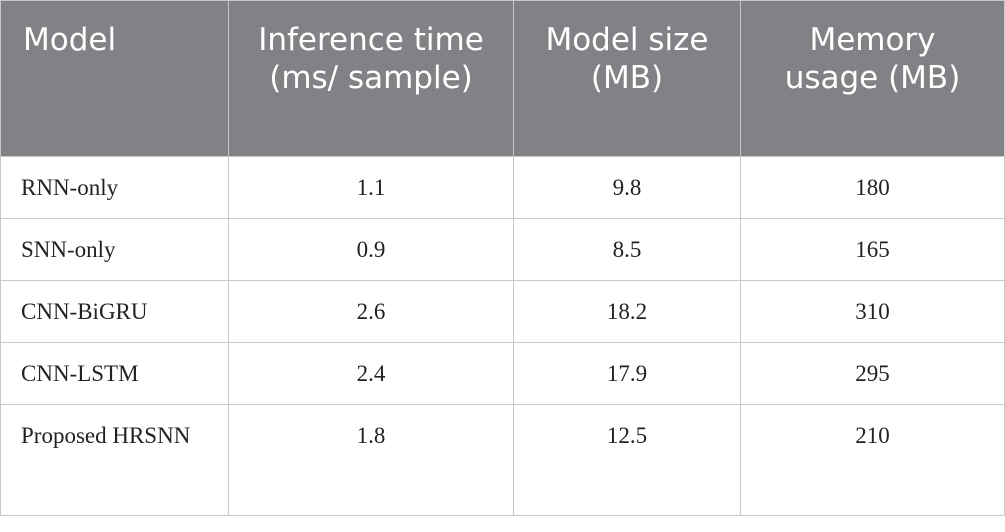 This screenshot has width=1005, height=532. Describe the element at coordinates (872, 311) in the screenshot. I see `cell-value: 310` at that location.